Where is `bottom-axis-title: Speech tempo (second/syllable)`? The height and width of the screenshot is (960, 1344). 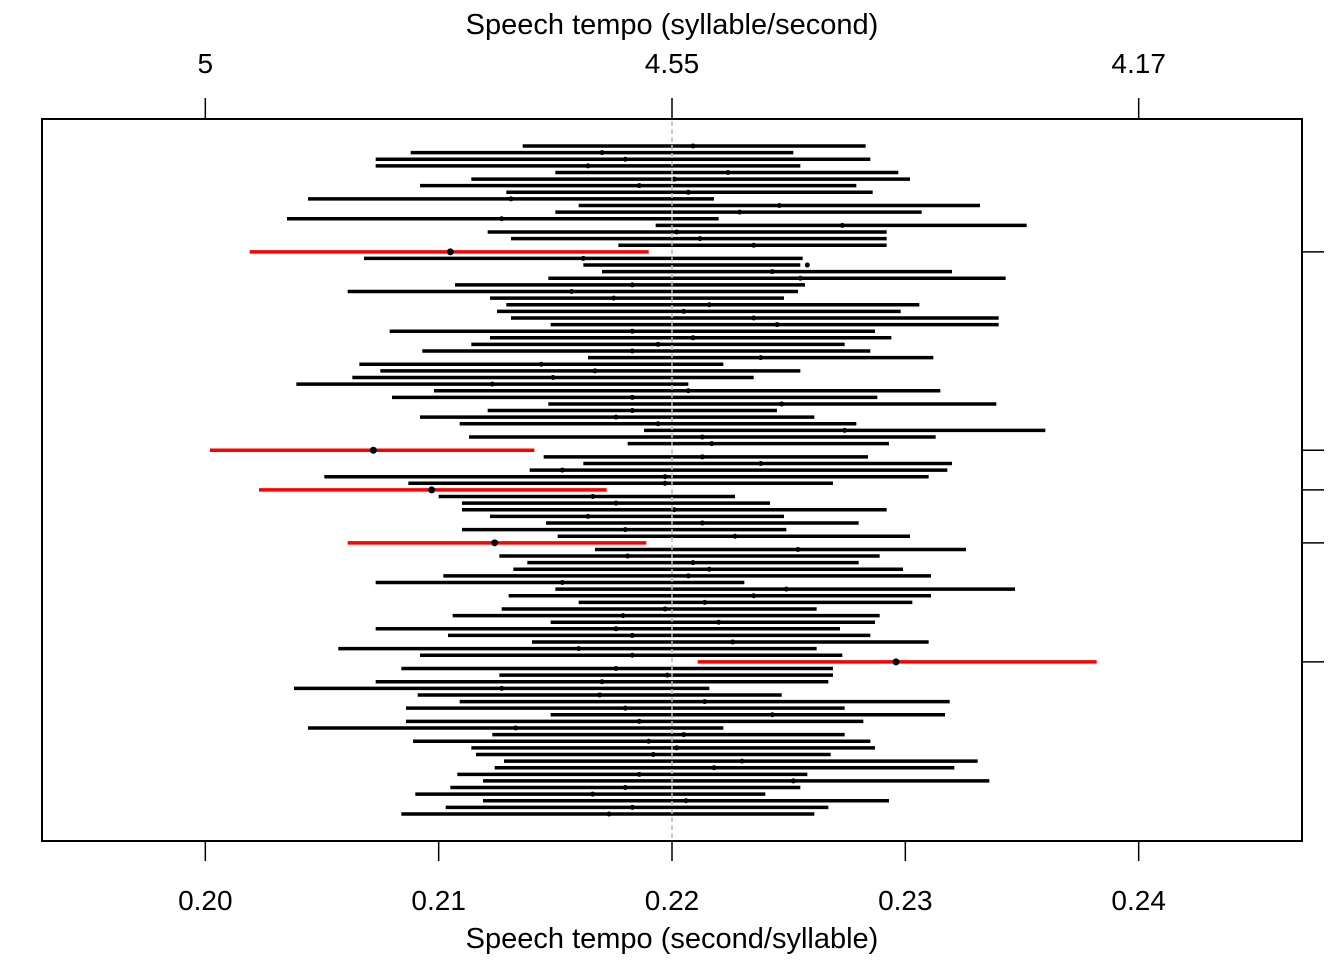 bottom-axis-title: Speech tempo (second/syllable) is located at coordinates (672, 939).